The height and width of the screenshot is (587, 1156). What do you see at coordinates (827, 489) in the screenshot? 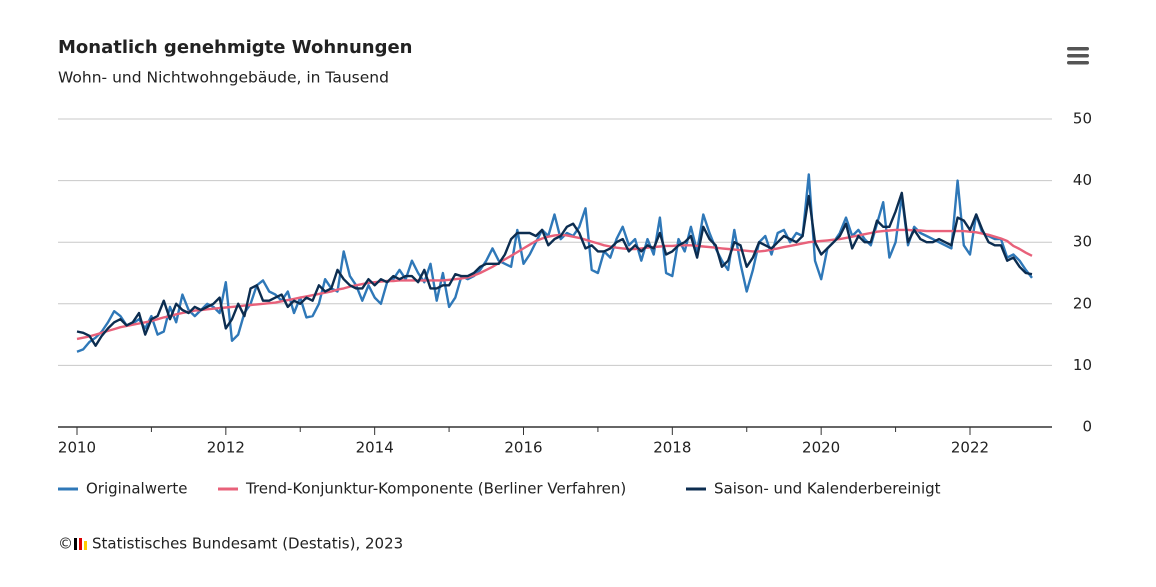
I see `legend-label: Saison- und Kalenderbereinigt` at bounding box center [827, 489].